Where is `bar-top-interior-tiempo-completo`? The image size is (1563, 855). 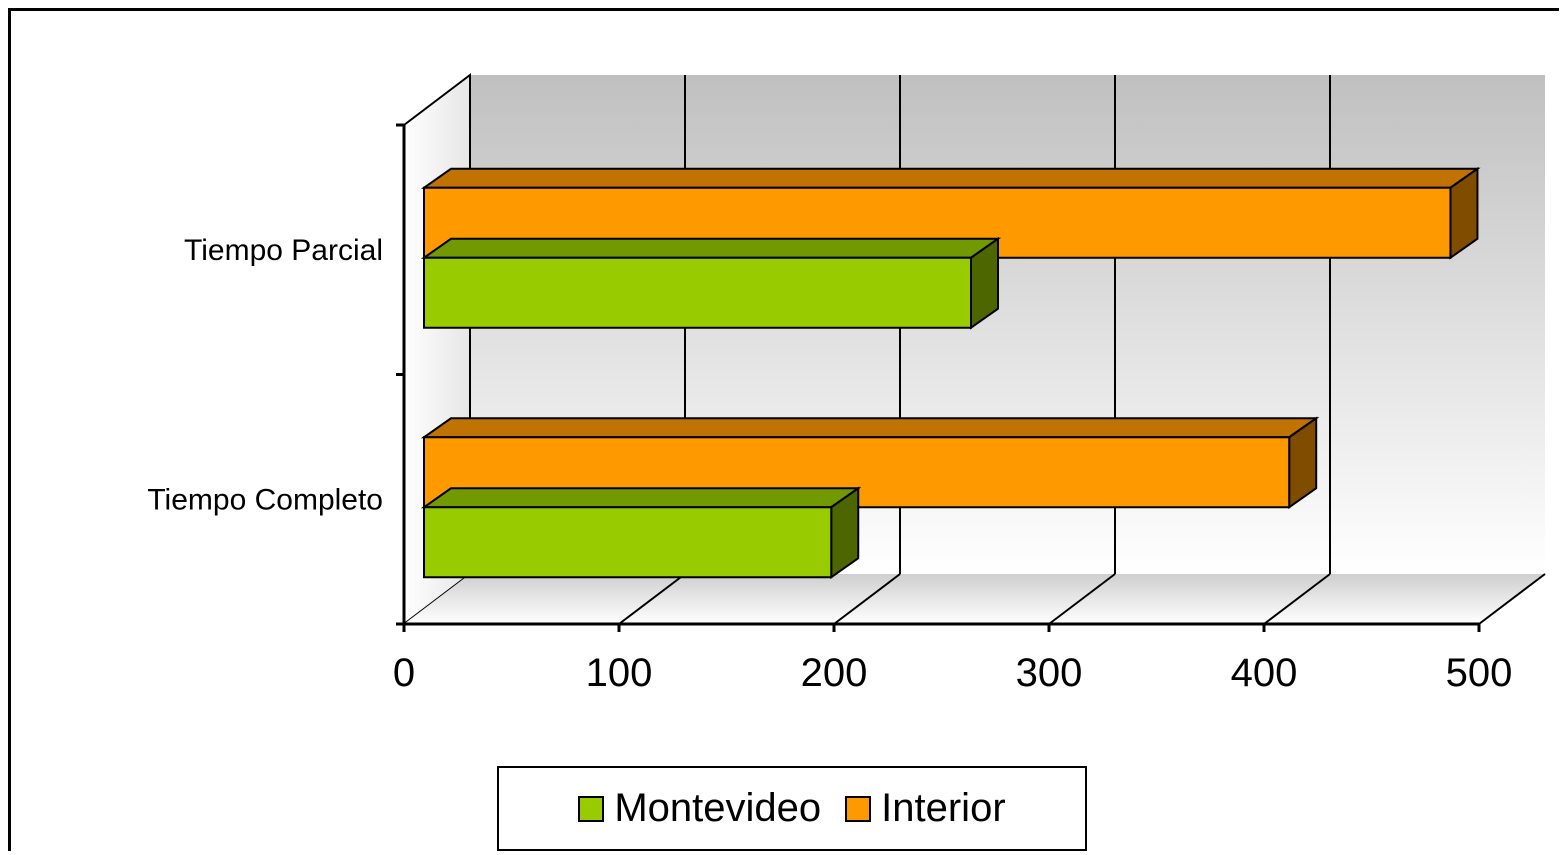
bar-top-interior-tiempo-completo is located at coordinates (870, 428).